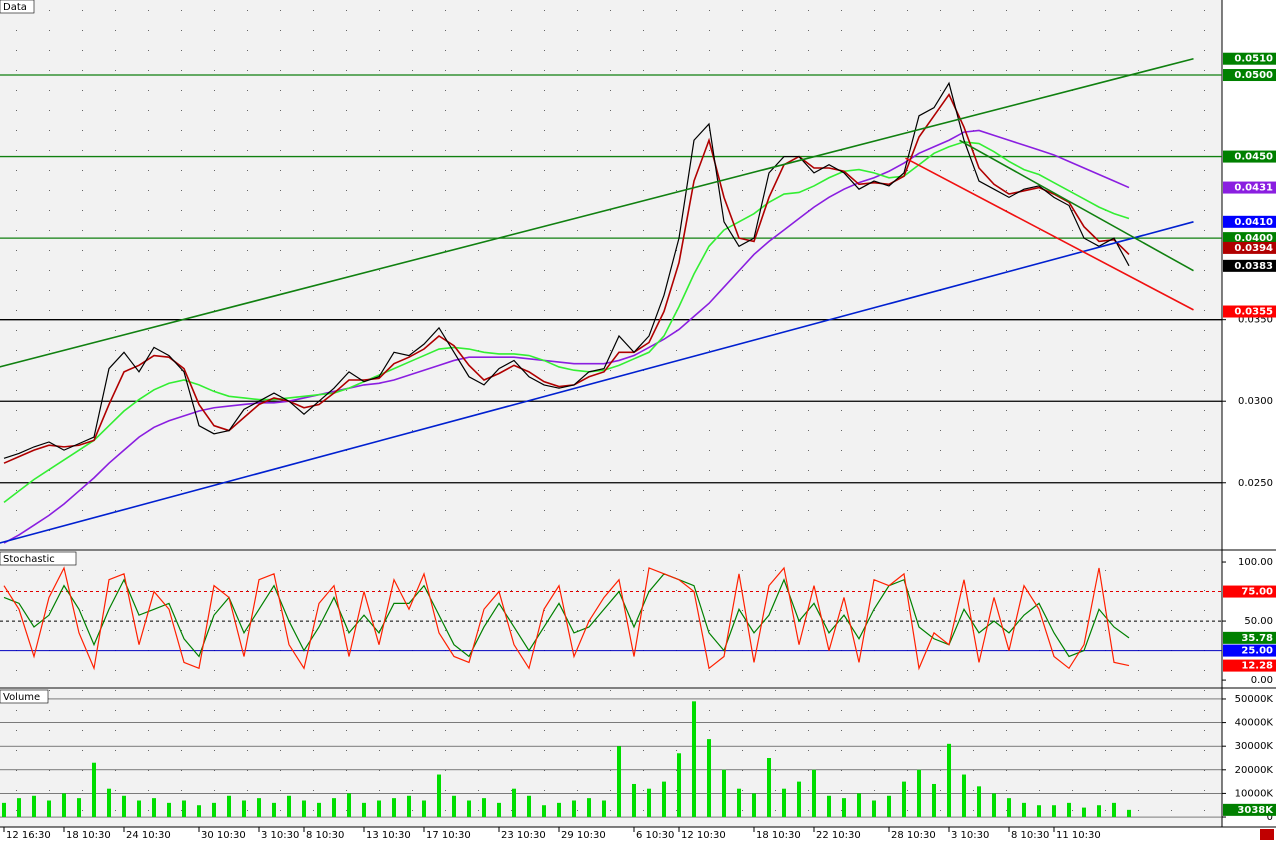  I want to click on price-label: 12.28, so click(1257, 666).